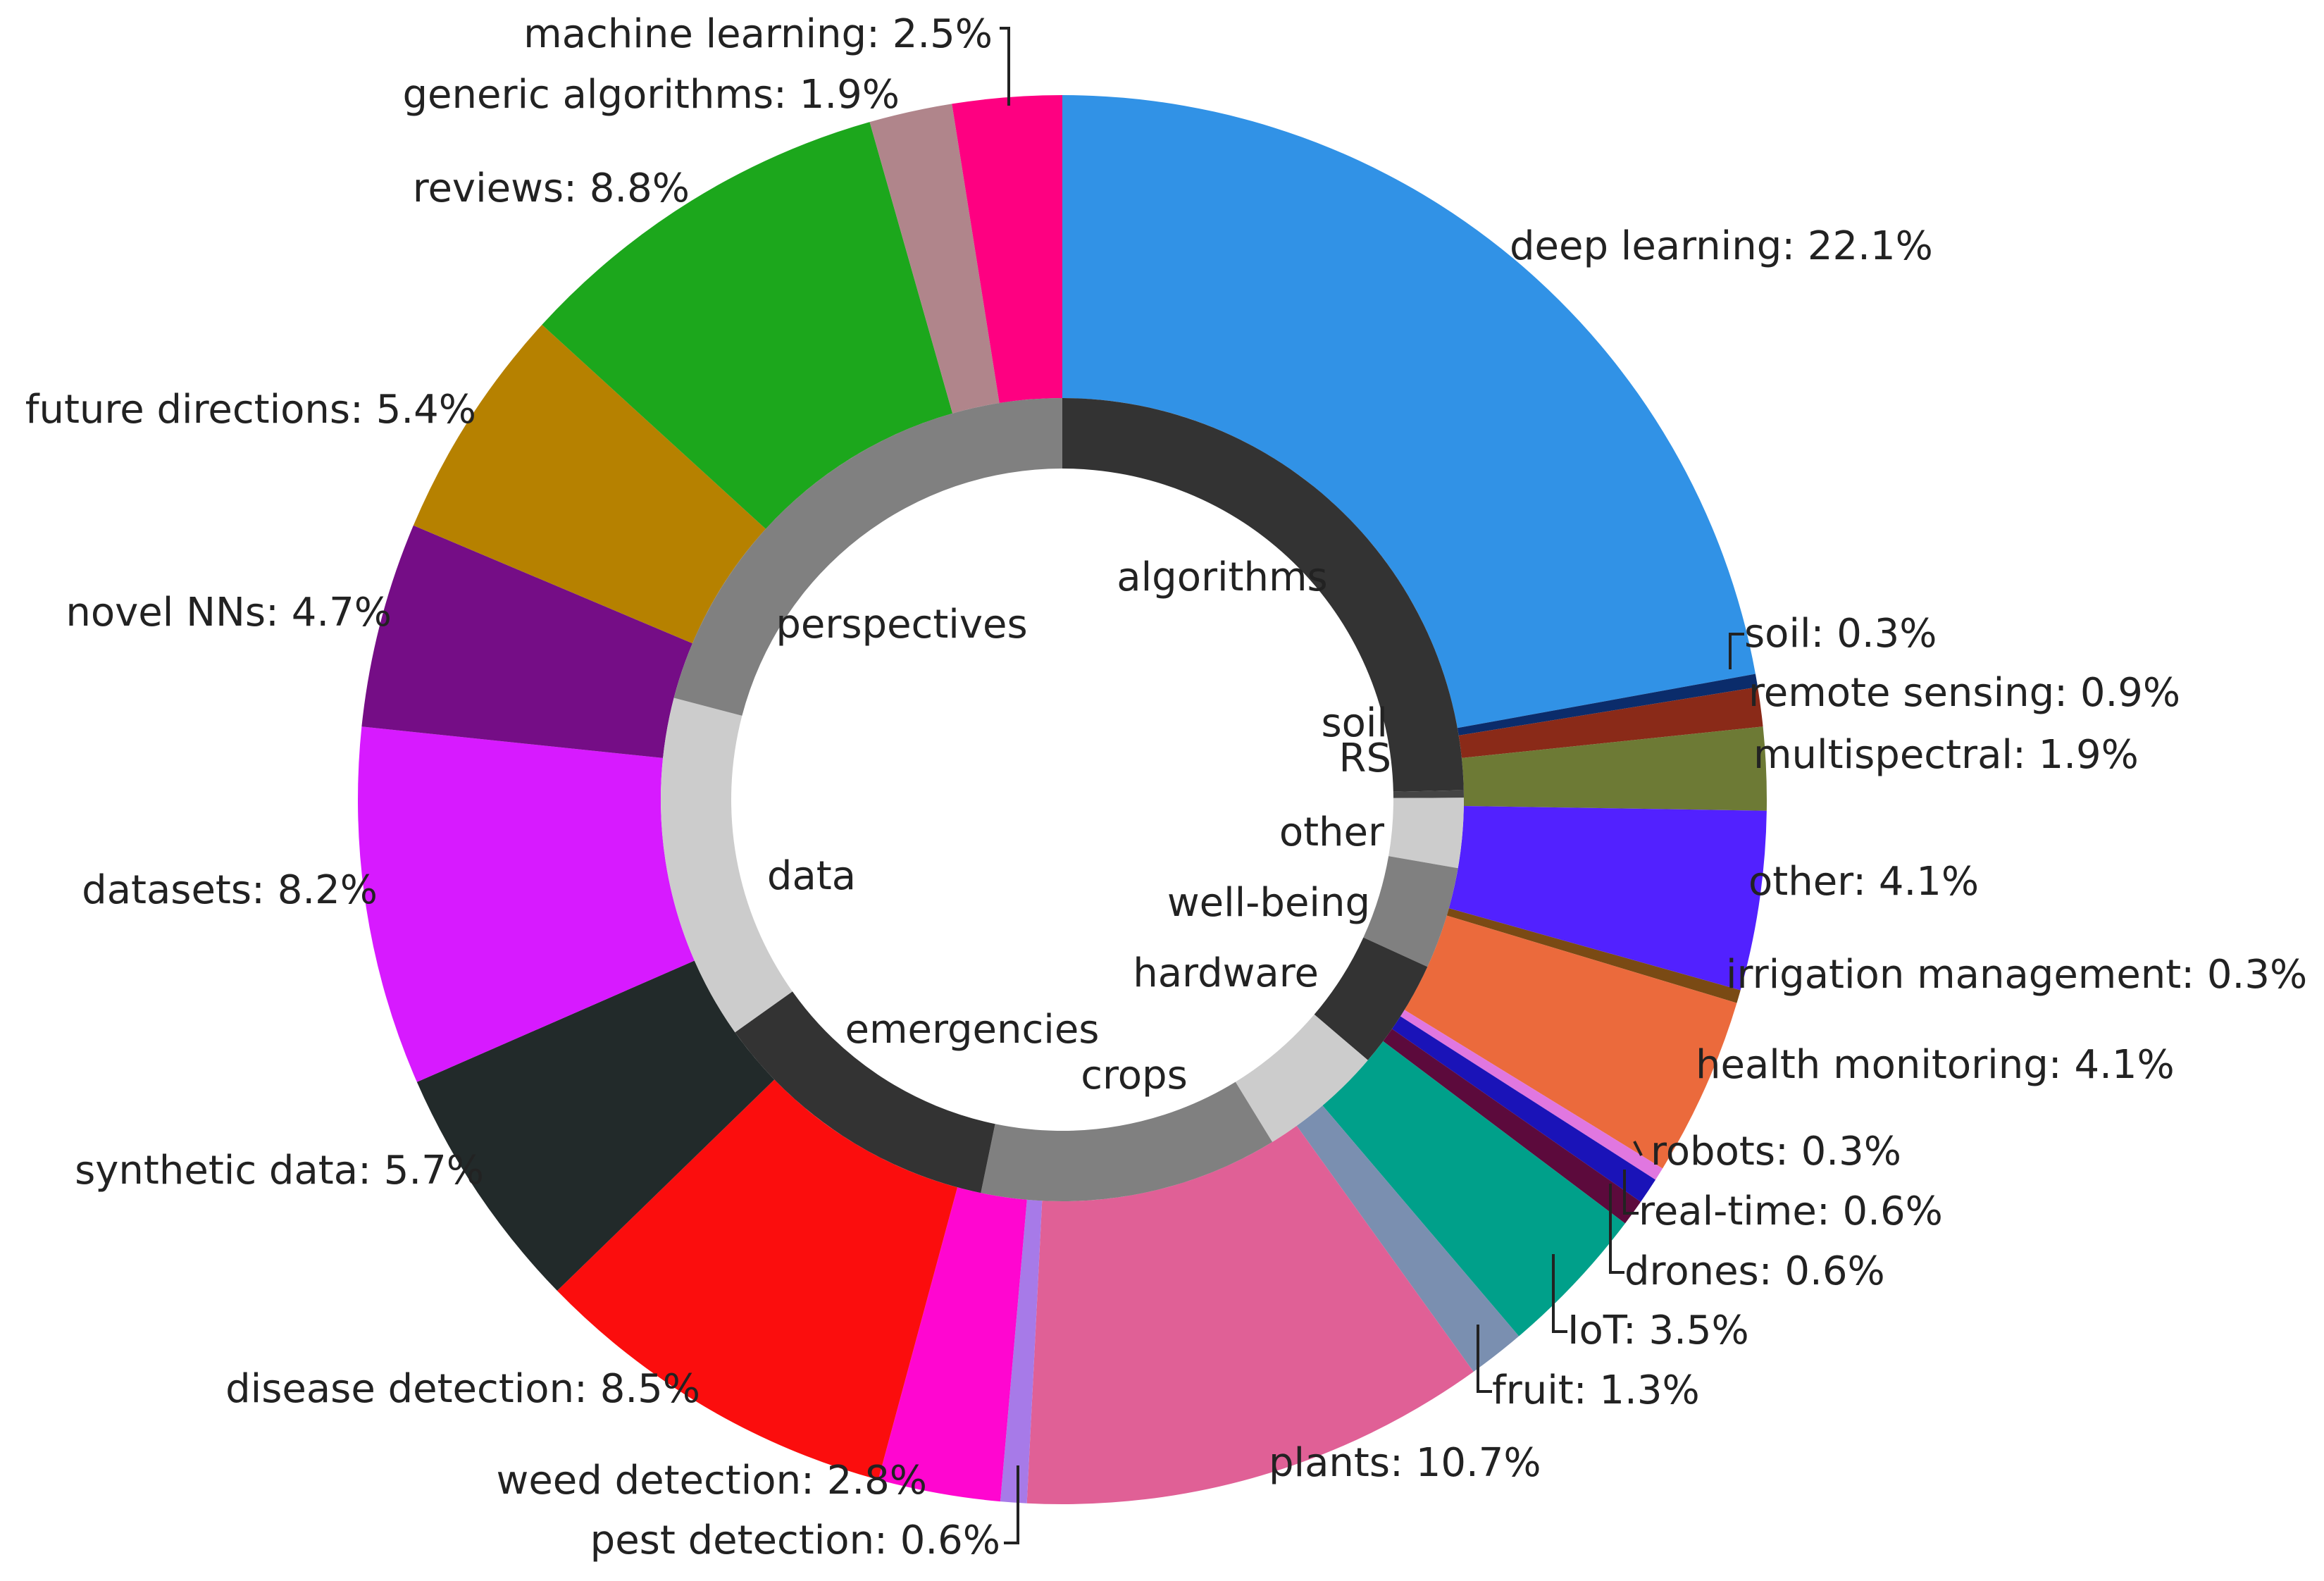 This screenshot has height=1581, width=2324. Describe the element at coordinates (1840, 634) in the screenshot. I see `label-soil: soil: 0.3%` at that location.